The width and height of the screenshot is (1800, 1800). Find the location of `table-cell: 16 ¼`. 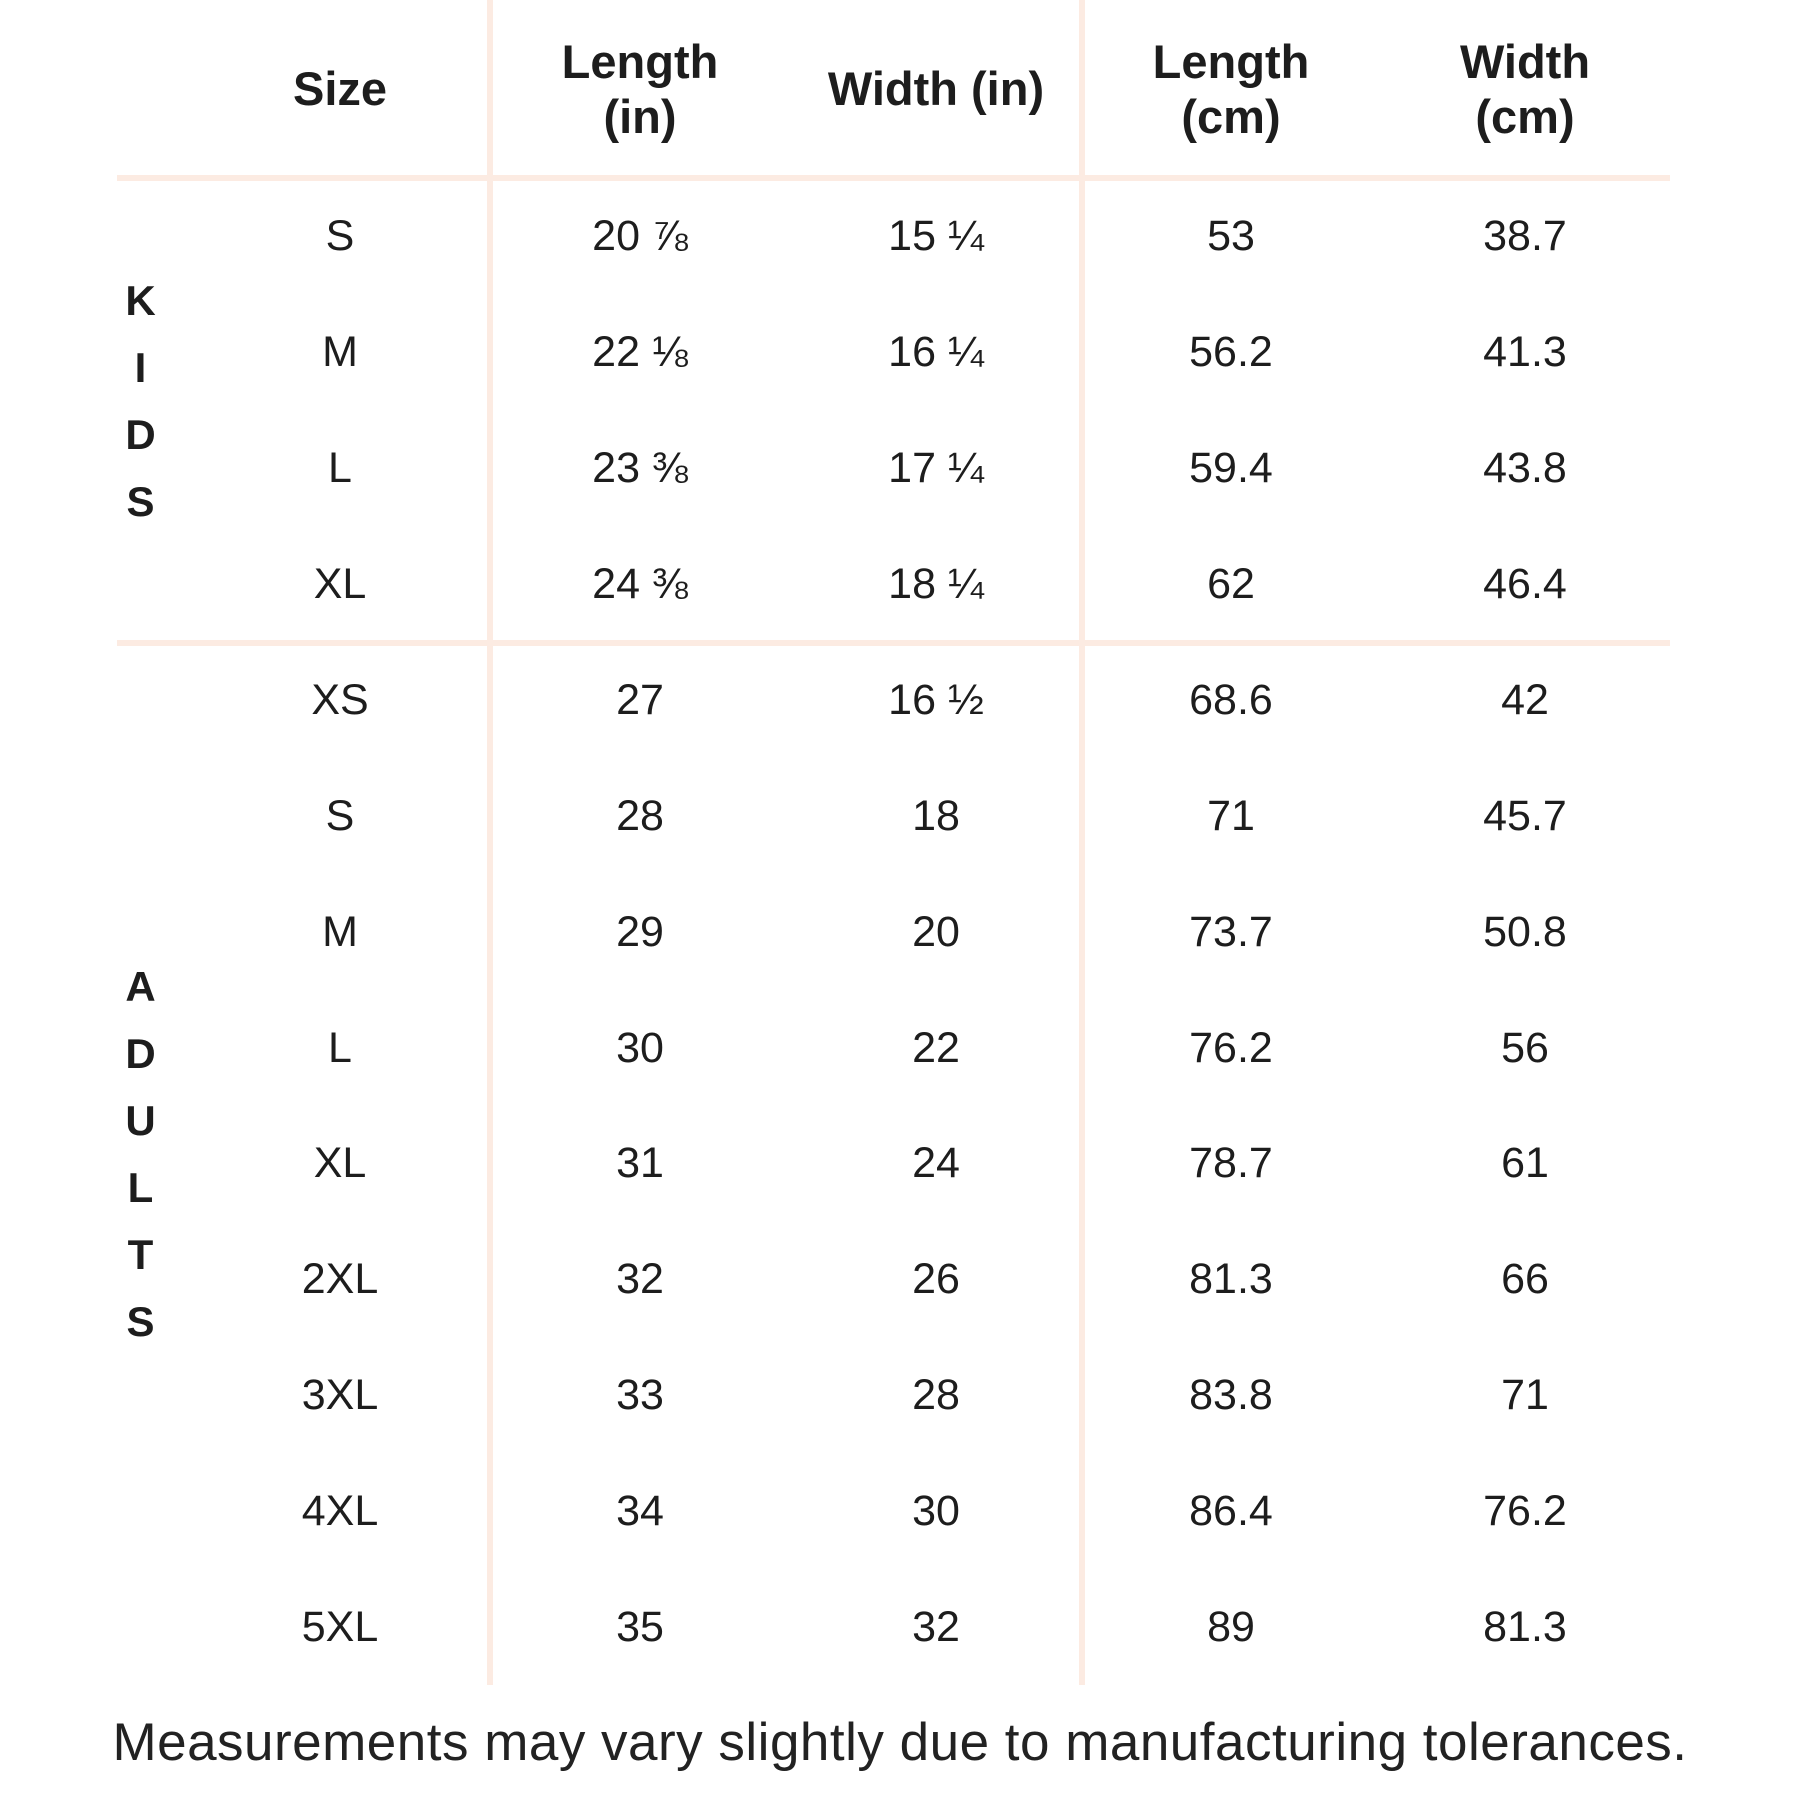

table-cell: 16 ¼ is located at coordinates (936, 351).